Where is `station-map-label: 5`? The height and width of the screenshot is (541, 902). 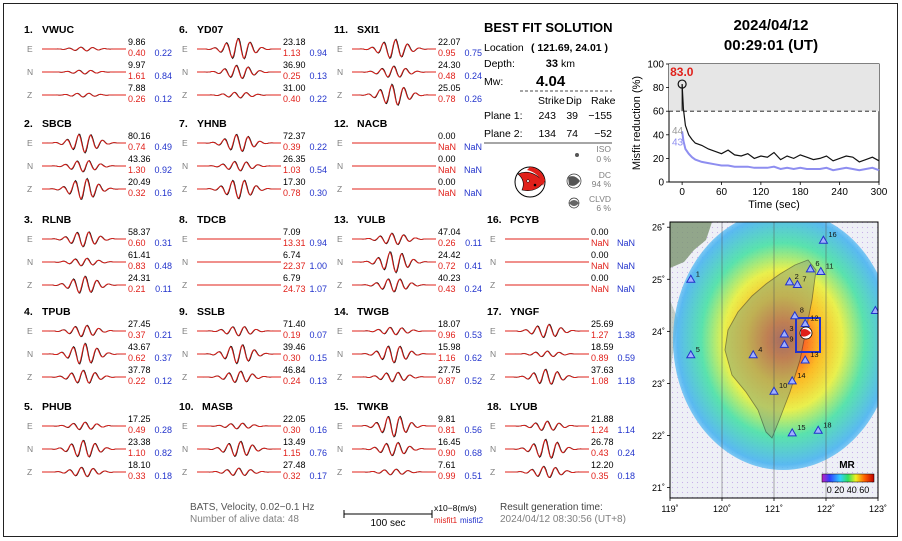
station-map-label: 5 is located at coordinates (698, 349).